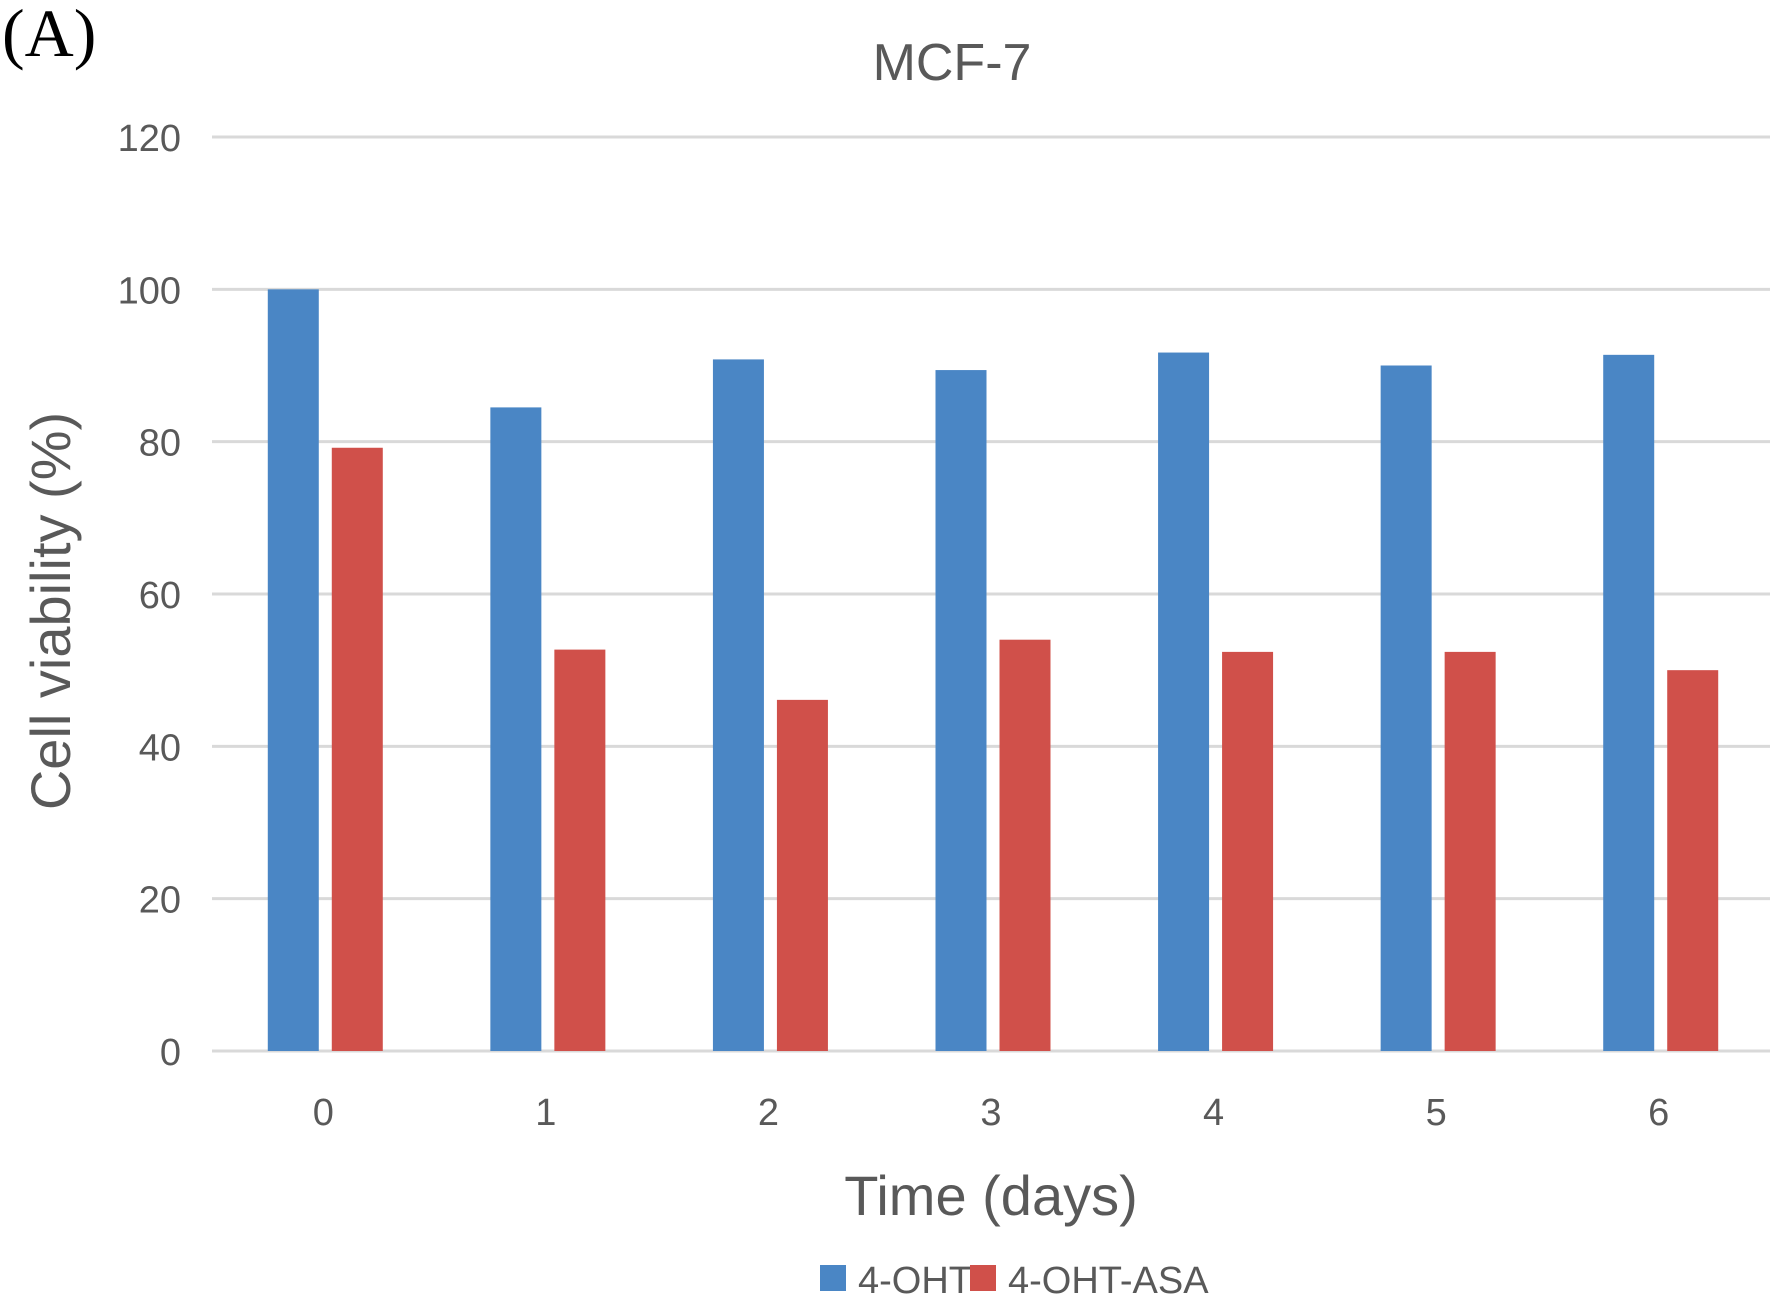 The image size is (1777, 1304). What do you see at coordinates (160, 444) in the screenshot?
I see `y-tick-label: 80` at bounding box center [160, 444].